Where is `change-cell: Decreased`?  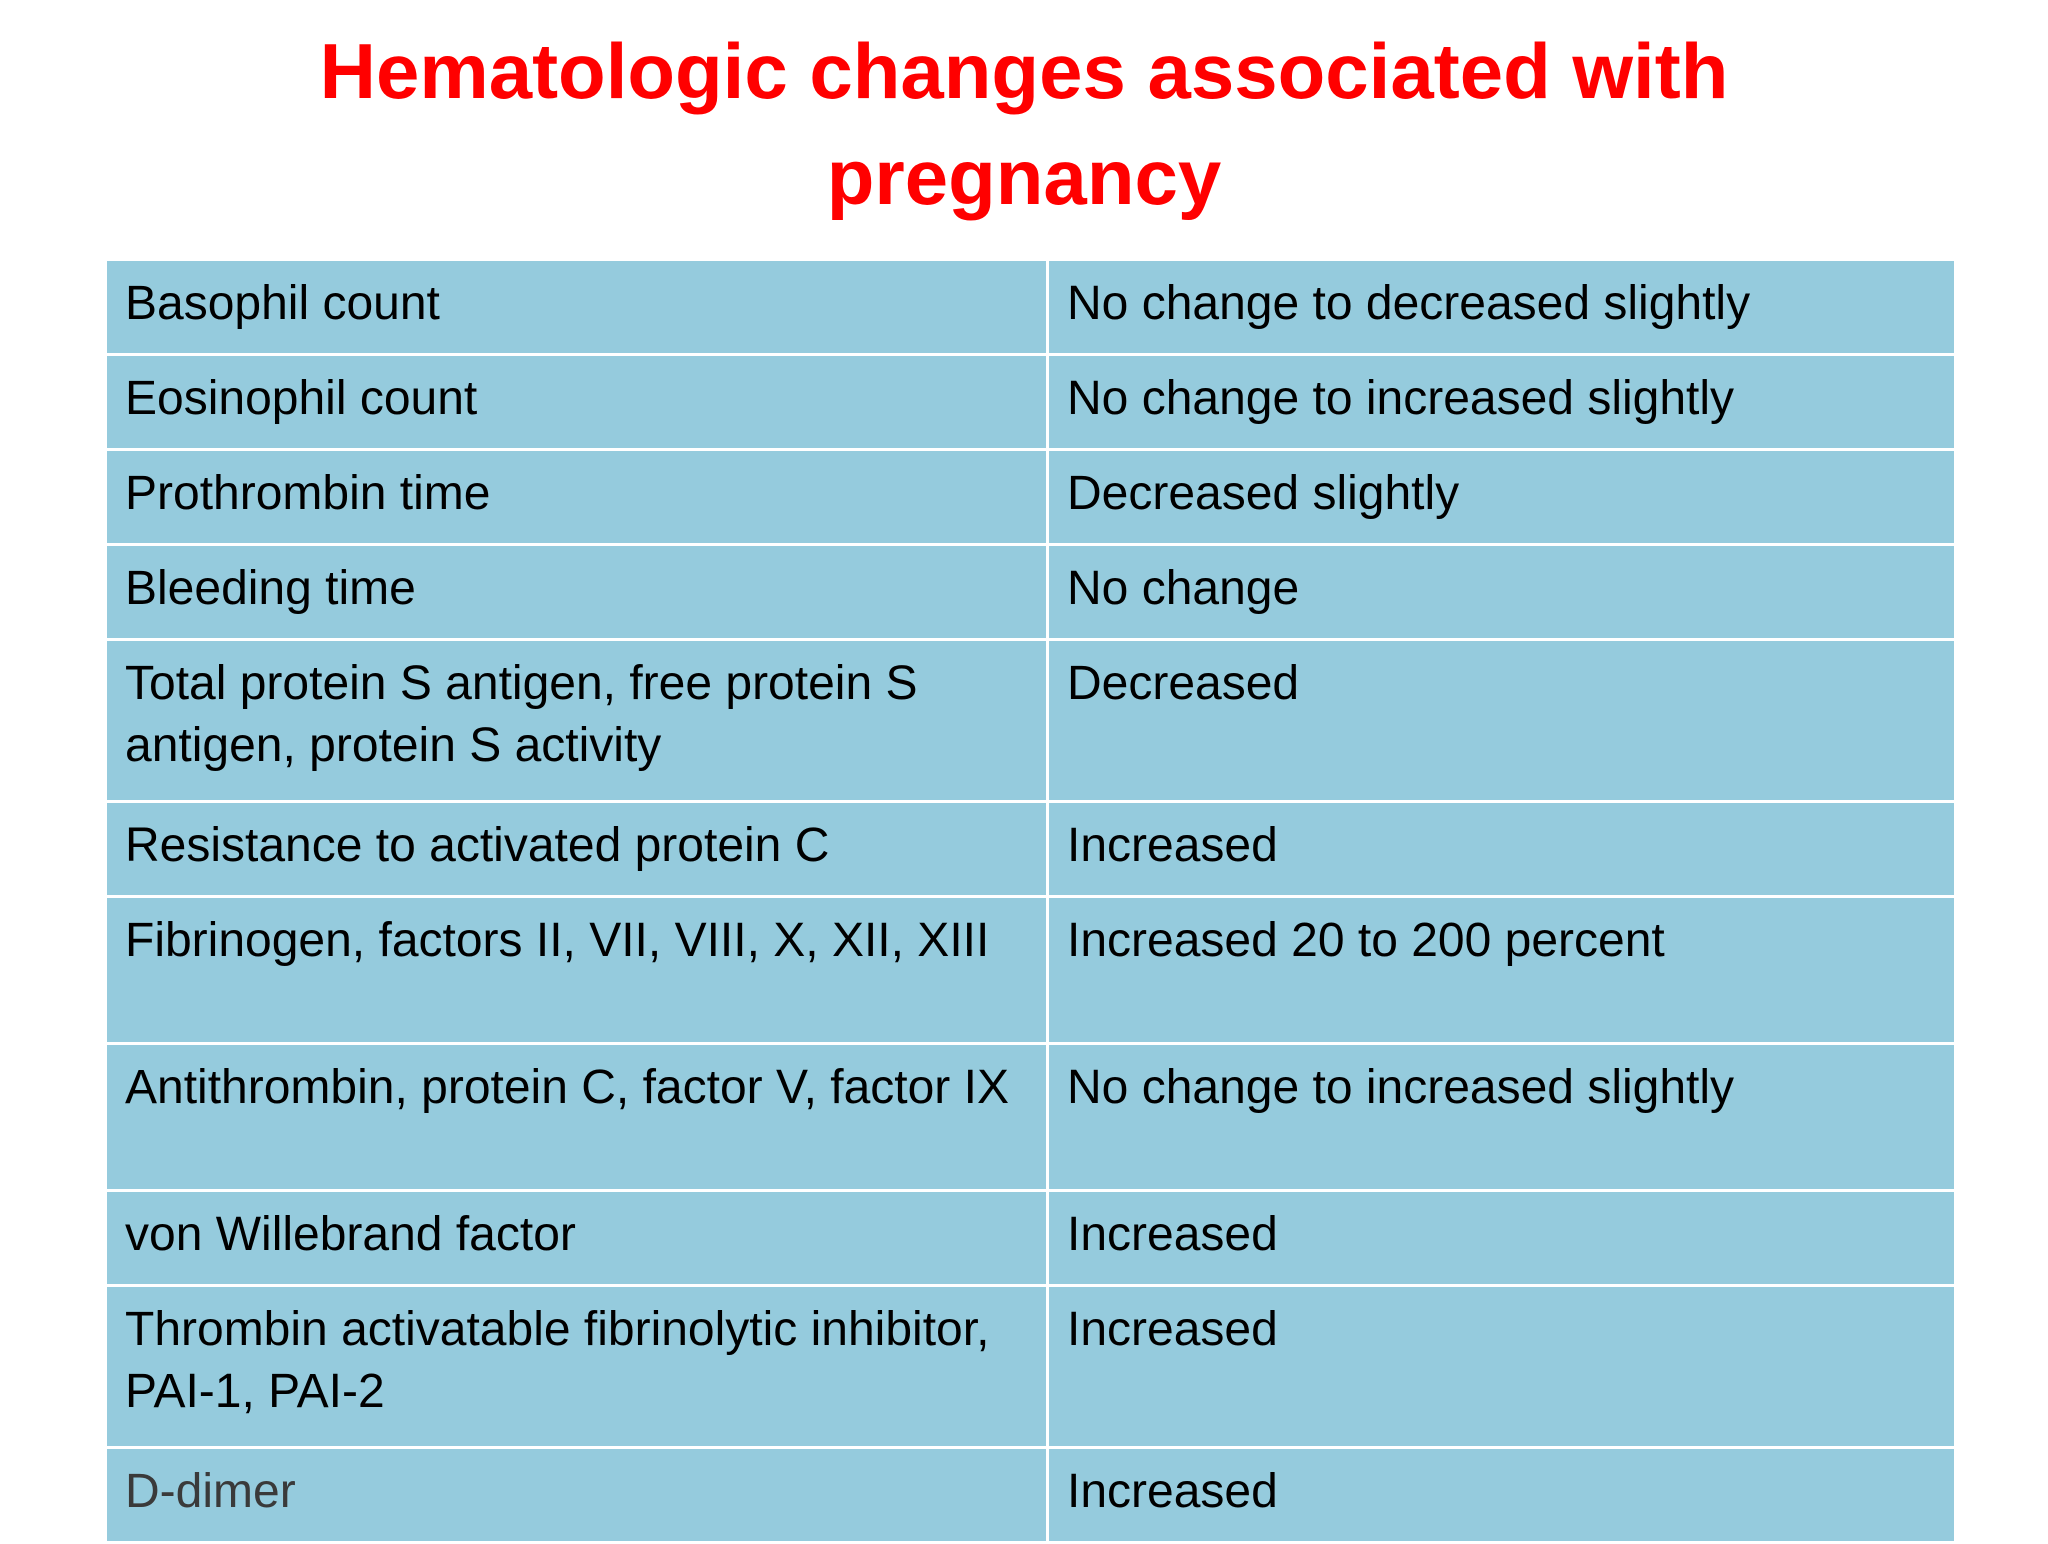 change-cell: Decreased is located at coordinates (1501, 720).